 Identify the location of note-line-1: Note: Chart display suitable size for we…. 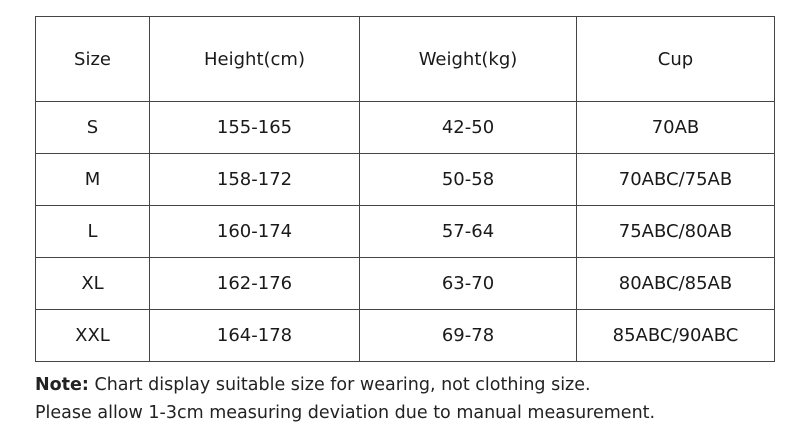
(345, 385).